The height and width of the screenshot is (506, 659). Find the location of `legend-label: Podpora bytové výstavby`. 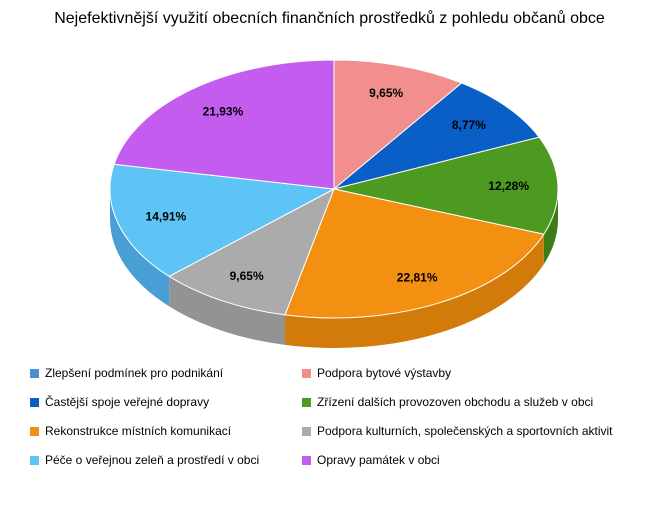

legend-label: Podpora bytové výstavby is located at coordinates (384, 373).